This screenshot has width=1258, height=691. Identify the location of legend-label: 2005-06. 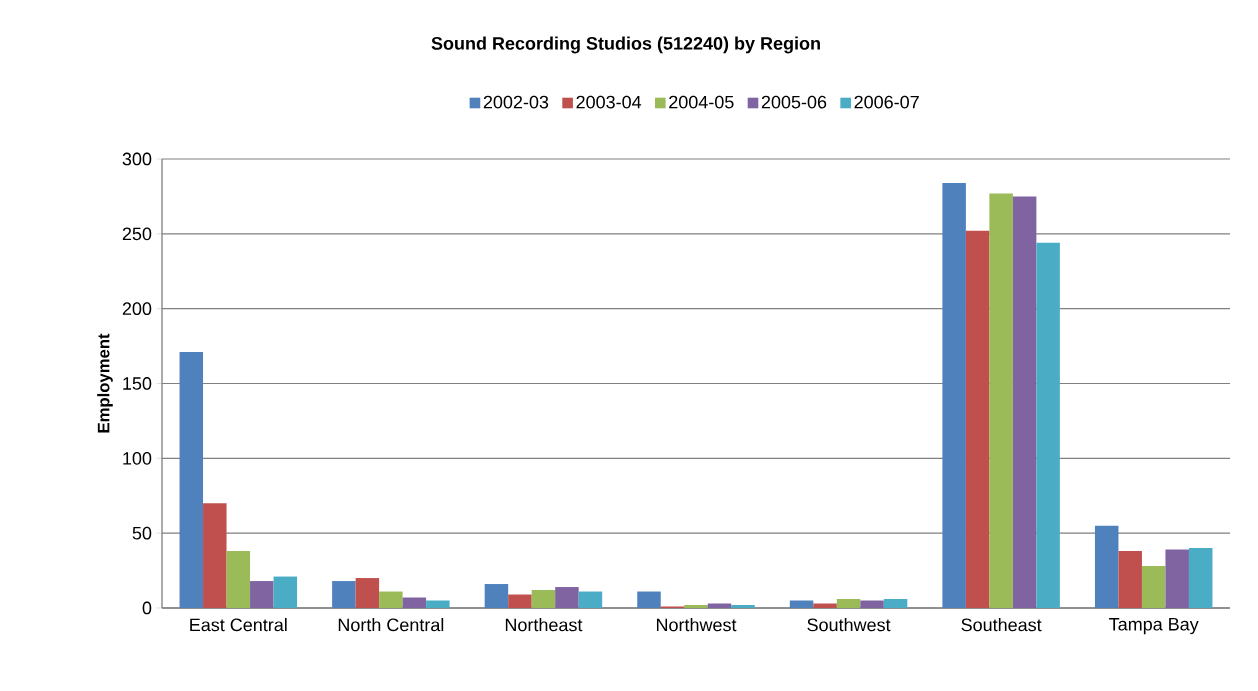
(794, 102).